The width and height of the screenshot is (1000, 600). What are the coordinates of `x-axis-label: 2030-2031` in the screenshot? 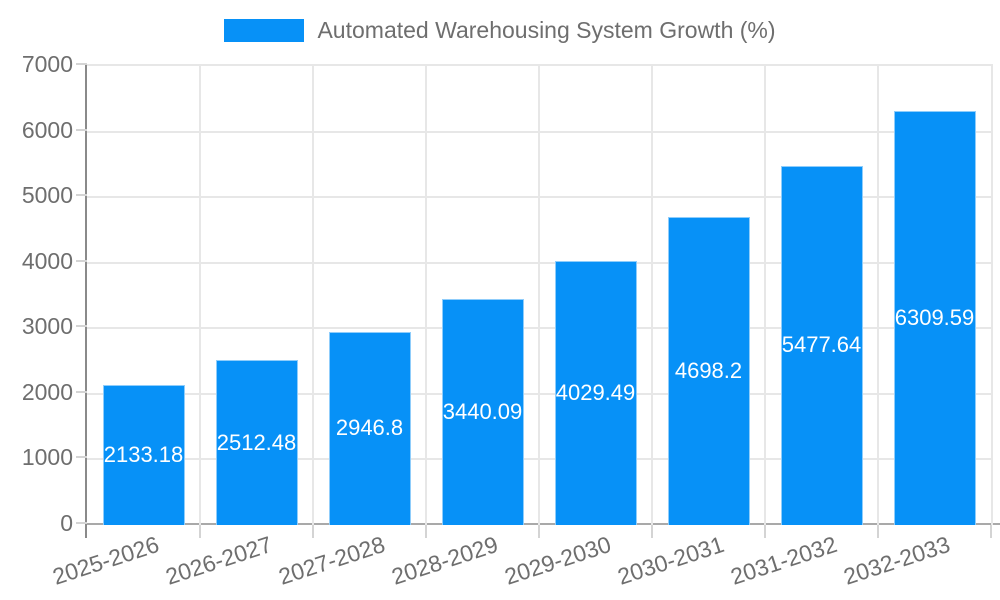 It's located at (670, 560).